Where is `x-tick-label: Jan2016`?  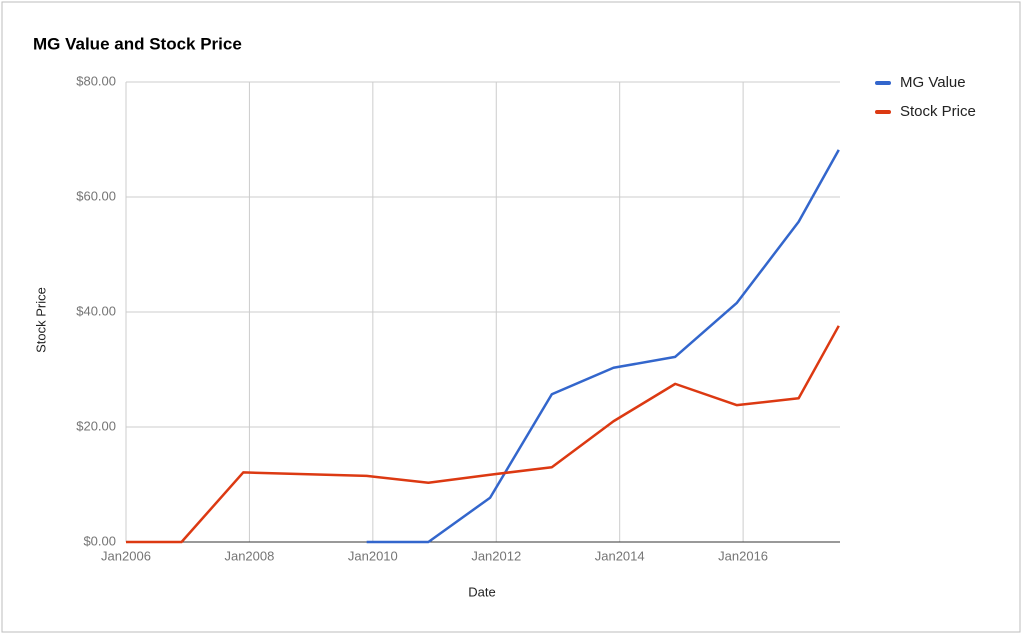 x-tick-label: Jan2016 is located at coordinates (743, 555).